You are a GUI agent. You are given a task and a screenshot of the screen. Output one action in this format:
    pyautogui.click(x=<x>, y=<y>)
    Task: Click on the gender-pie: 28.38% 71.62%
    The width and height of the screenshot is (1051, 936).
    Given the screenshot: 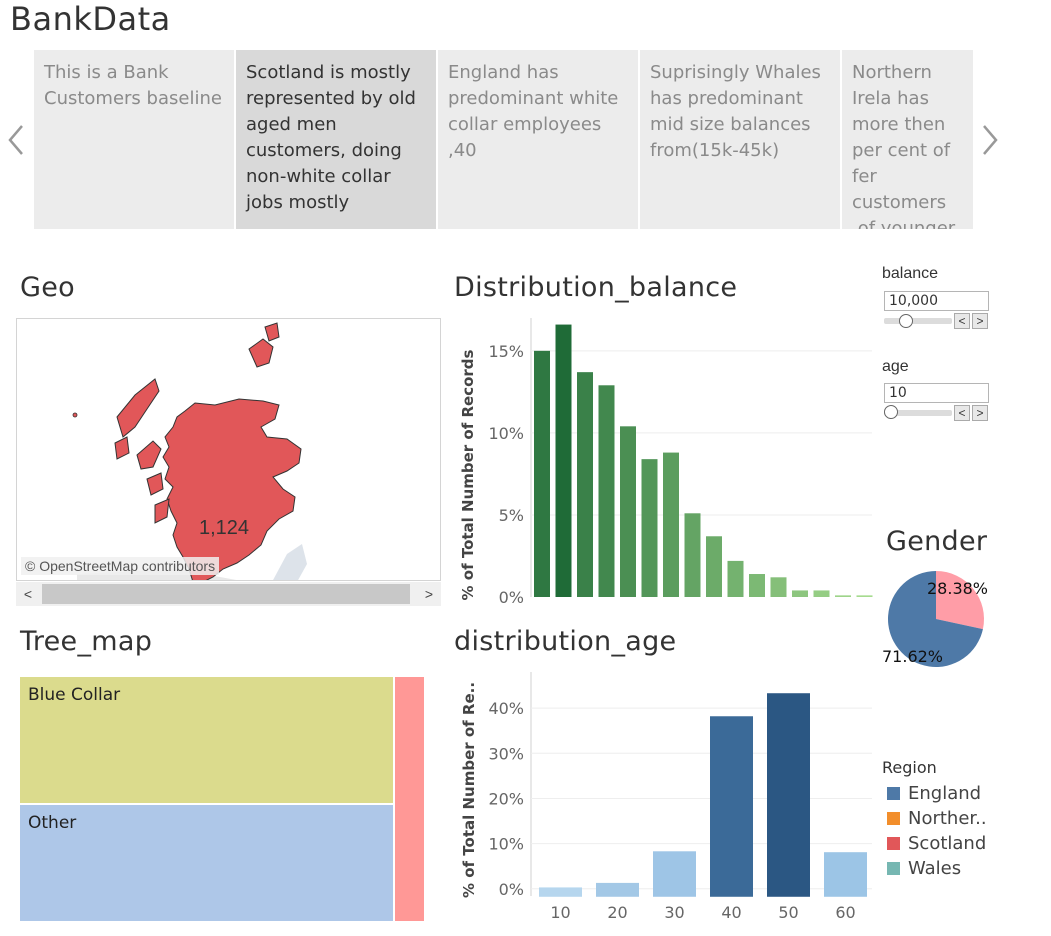 What is the action you would take?
    pyautogui.click(x=940, y=620)
    